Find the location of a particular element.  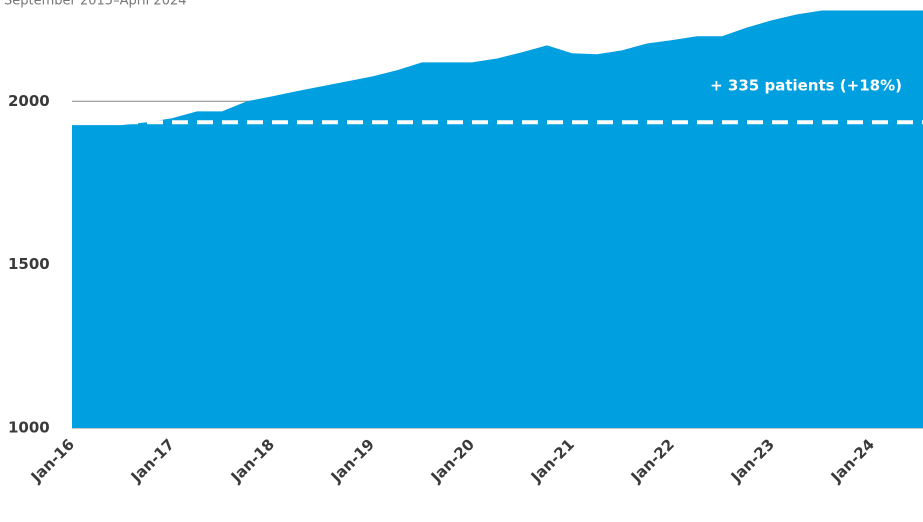

x-tick-label: Jan-22 is located at coordinates (652, 460).